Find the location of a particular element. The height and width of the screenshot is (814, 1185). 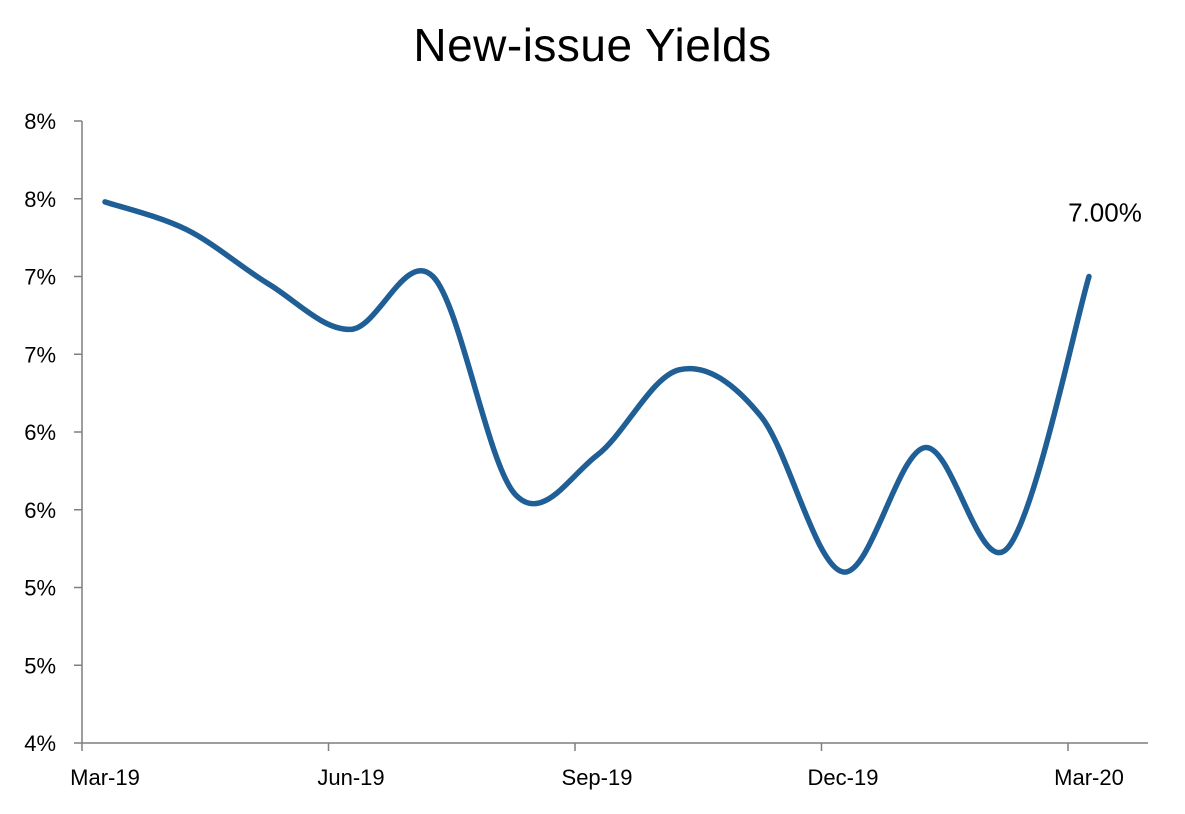

data-label: 7.00% is located at coordinates (1105, 213).